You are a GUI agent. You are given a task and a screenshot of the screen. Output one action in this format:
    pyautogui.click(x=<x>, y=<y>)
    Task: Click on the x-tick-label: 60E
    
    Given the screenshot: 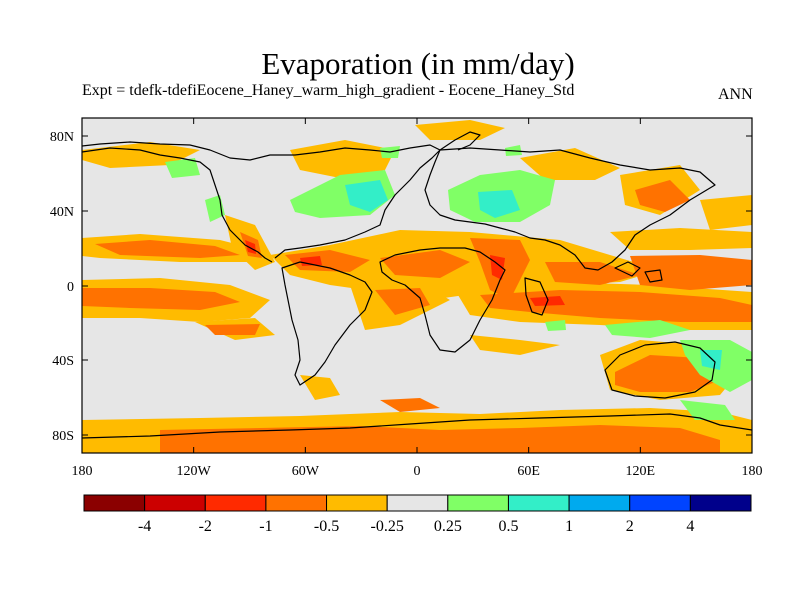 What is the action you would take?
    pyautogui.click(x=528, y=471)
    